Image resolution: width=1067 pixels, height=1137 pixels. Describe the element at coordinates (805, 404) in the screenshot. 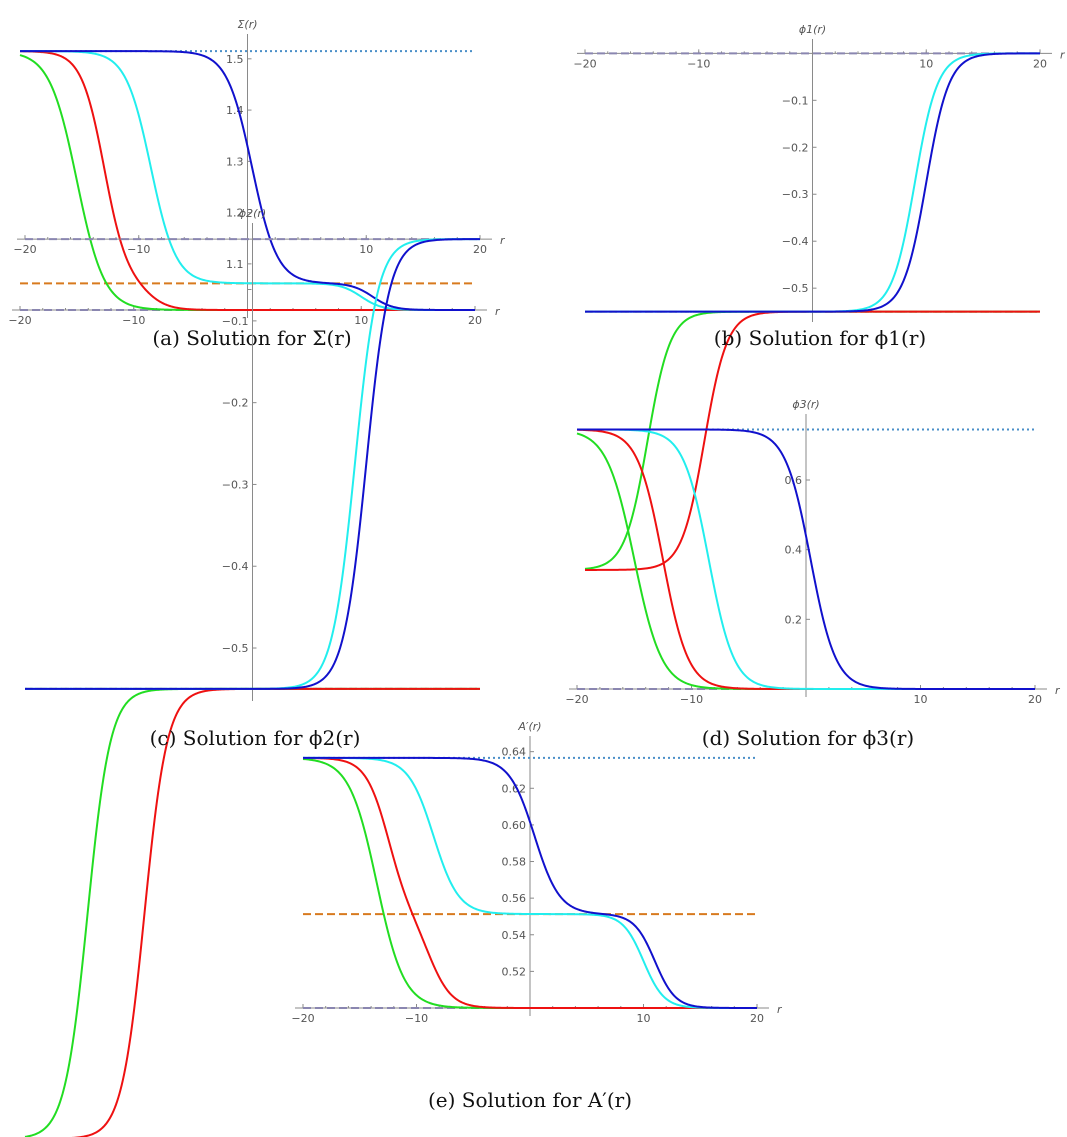

I see `y-axis-label: ϕ3(r)` at that location.